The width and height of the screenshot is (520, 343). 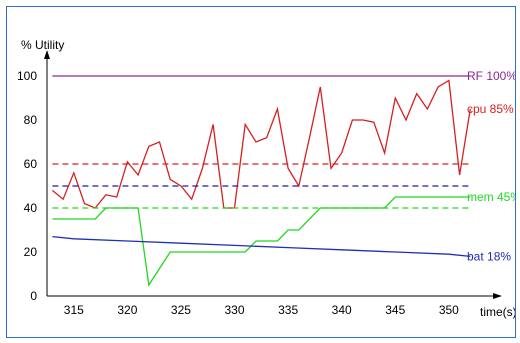 I want to click on series-labels: RF 100% cpu 85% mem 45% bat 18%, so click(x=491, y=166).